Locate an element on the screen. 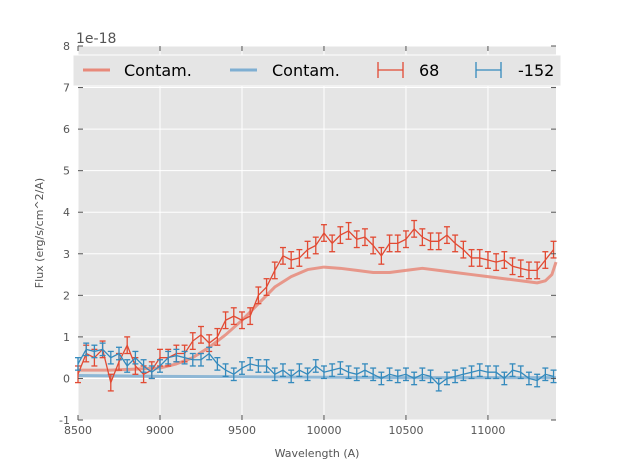 This screenshot has width=617, height=467. legend-label-68: 68 is located at coordinates (429, 70).